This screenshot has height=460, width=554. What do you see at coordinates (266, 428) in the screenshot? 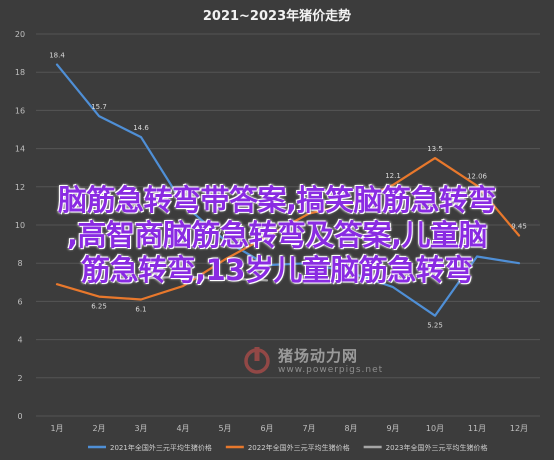
I see `x-tick-label: 6月` at bounding box center [266, 428].